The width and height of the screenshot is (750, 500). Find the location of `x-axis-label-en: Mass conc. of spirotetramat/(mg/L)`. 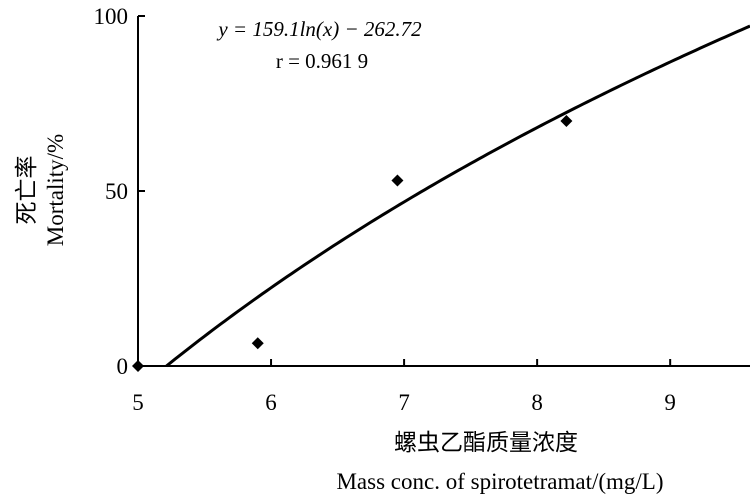

x-axis-label-en: Mass conc. of spirotetramat/(mg/L) is located at coordinates (499, 481).